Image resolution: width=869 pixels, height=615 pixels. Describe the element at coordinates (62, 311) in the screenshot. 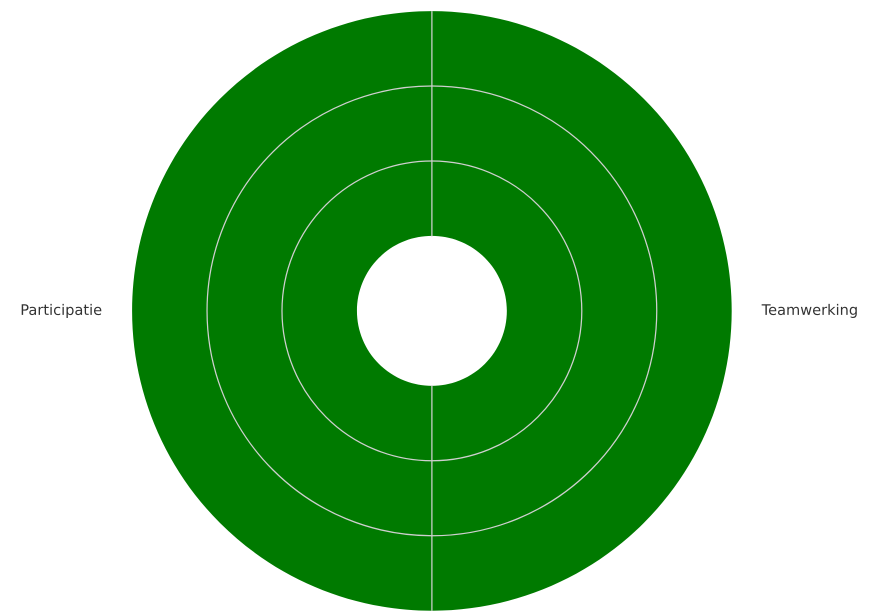

I see `slice-label: Participatie` at that location.